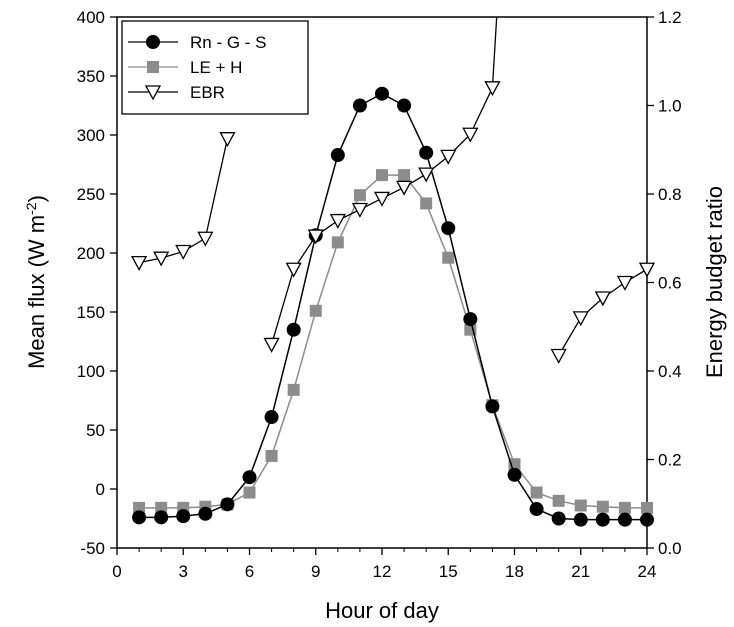  Describe the element at coordinates (91, 135) in the screenshot. I see `left-y-tick-label-300: 300` at that location.